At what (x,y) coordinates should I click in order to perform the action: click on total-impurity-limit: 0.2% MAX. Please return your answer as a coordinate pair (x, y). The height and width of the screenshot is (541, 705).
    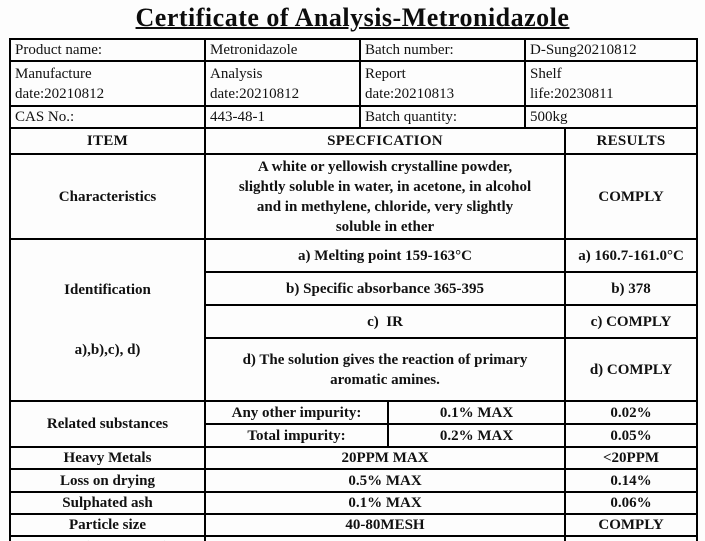
    Looking at the image, I should click on (476, 435).